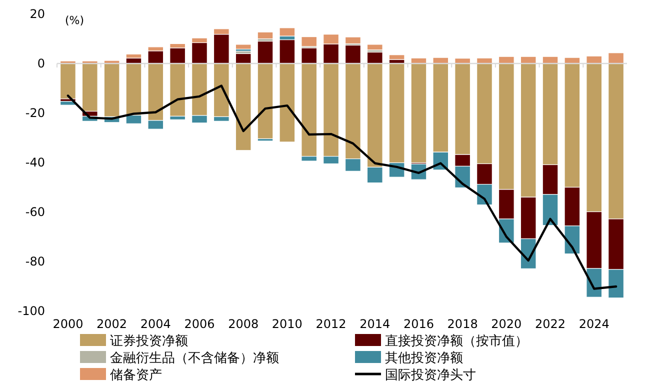 The image size is (655, 392). Describe the element at coordinates (375, 324) in the screenshot. I see `x-tick-label: 2014` at that location.